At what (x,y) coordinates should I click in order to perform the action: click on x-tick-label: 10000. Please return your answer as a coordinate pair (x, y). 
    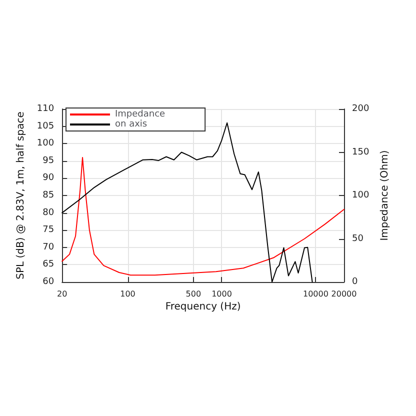
    Looking at the image, I should click on (315, 294).